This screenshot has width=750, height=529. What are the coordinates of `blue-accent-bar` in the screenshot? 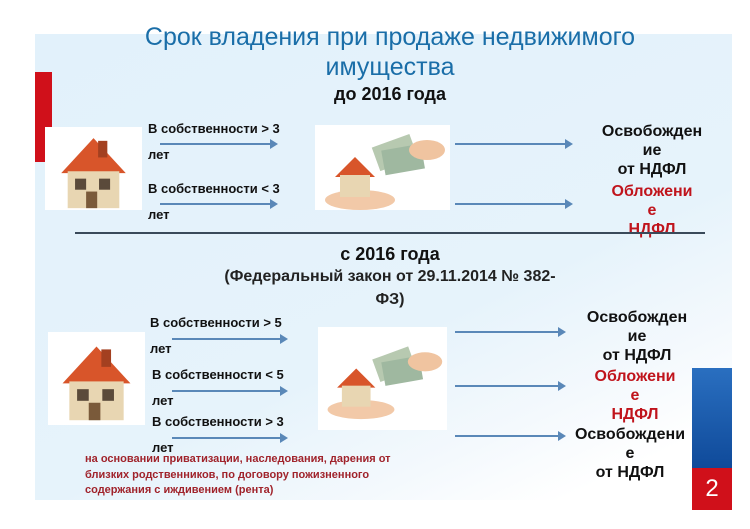 It's located at (712, 418).